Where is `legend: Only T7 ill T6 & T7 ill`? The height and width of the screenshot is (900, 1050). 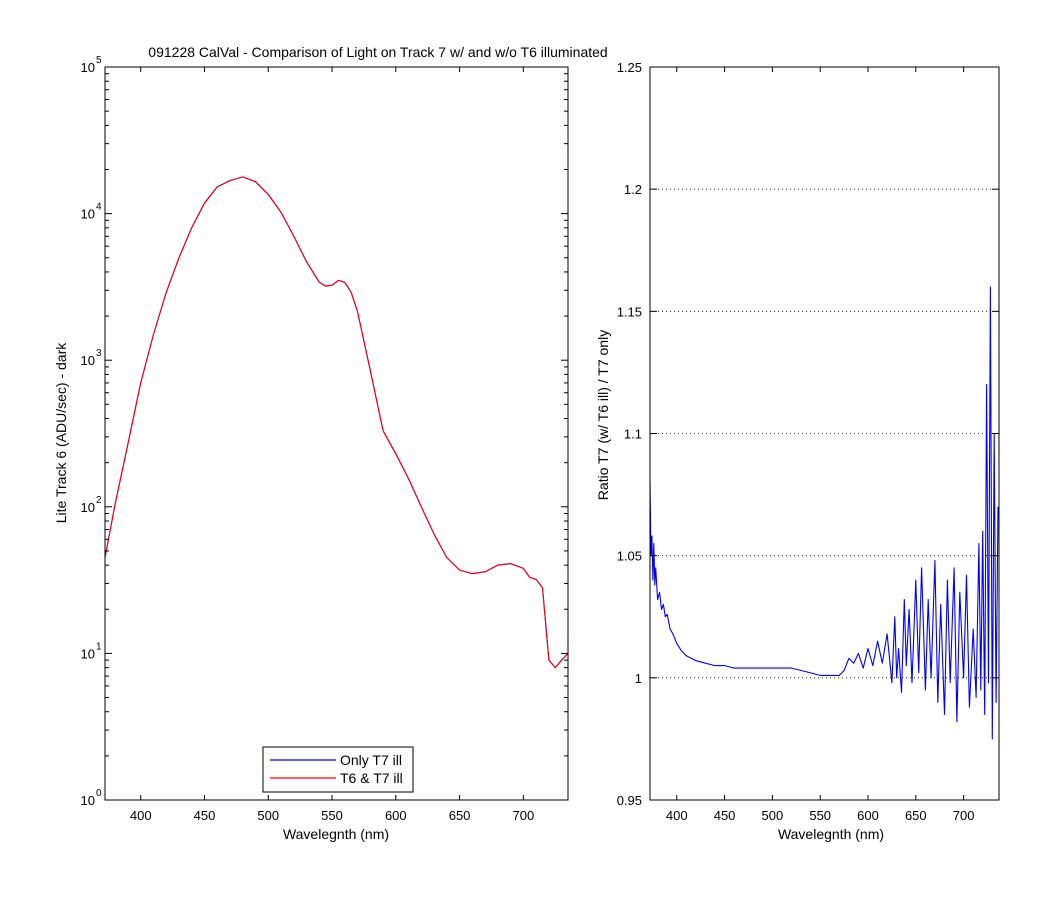 legend: Only T7 ill T6 & T7 ill is located at coordinates (338, 769).